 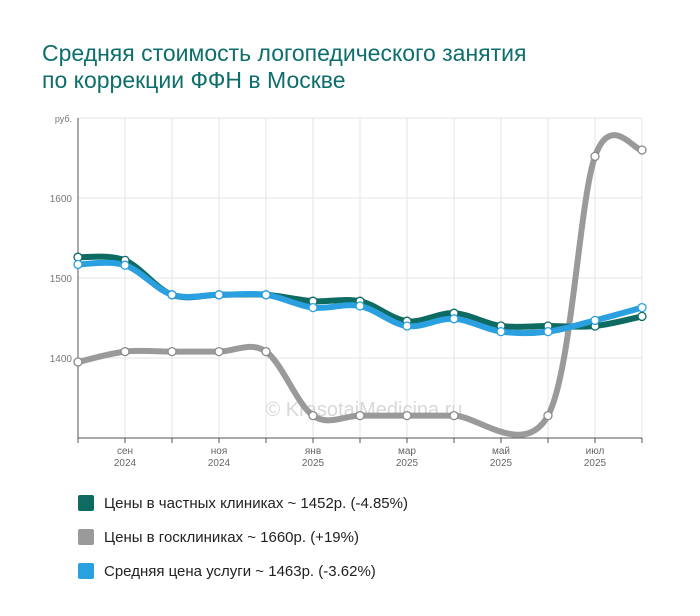 What do you see at coordinates (61, 199) in the screenshot?
I see `y-tick-label: 1600` at bounding box center [61, 199].